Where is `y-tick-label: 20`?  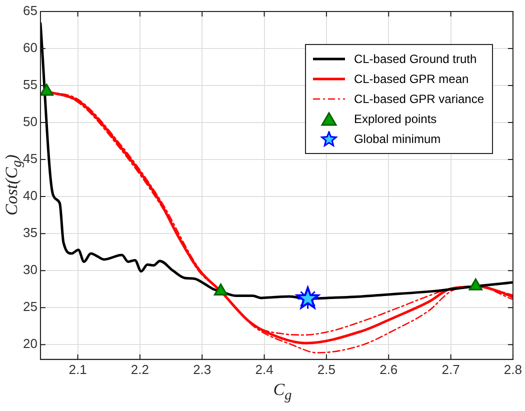
y-tick-label: 20 is located at coordinates (30, 344).